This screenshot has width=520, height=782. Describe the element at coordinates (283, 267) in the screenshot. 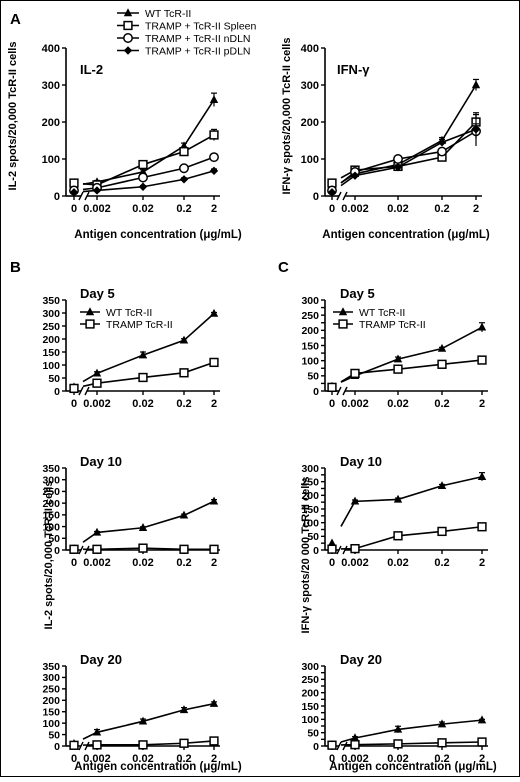

I see `panel-letter-c: C` at that location.